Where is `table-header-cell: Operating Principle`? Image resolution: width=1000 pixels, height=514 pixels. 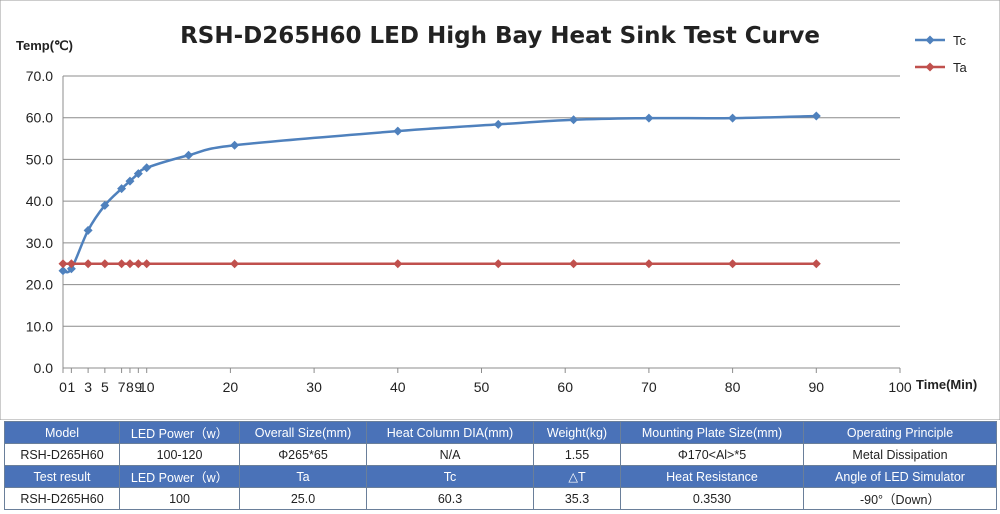 table-header-cell: Operating Principle is located at coordinates (900, 432).